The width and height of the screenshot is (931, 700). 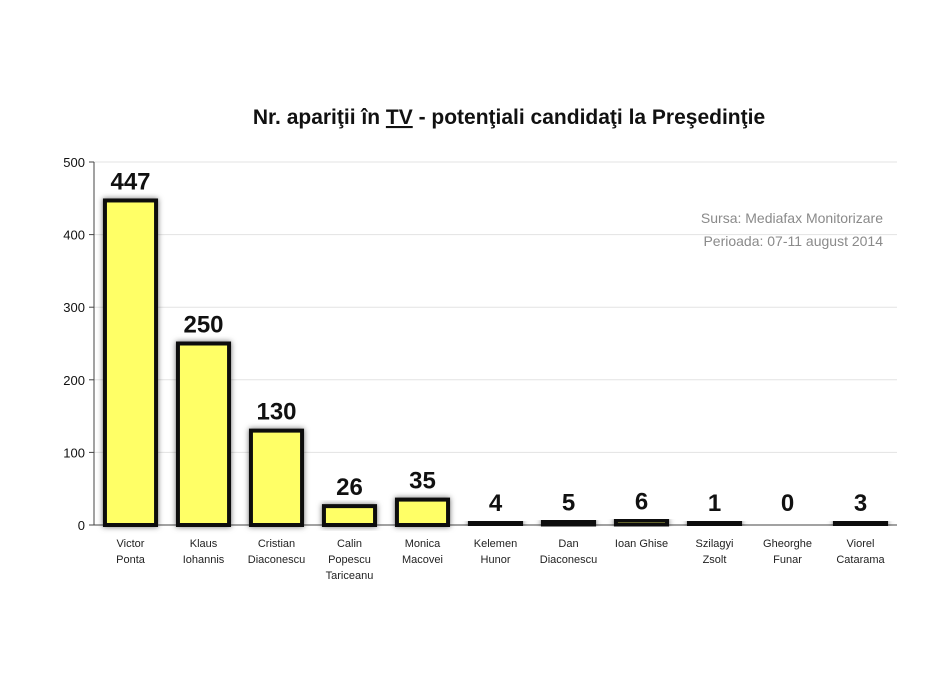 I want to click on x-tick-label-1-line-0: Klaus, so click(x=204, y=544).